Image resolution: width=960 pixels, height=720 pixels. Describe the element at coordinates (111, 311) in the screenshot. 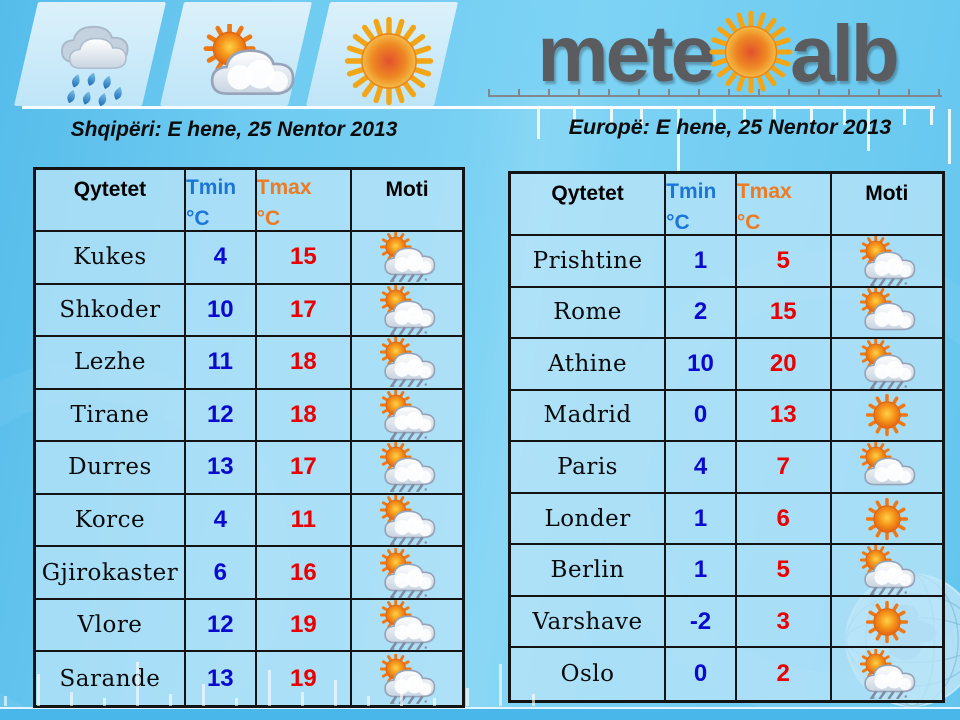

I see `city-cell: Shkoder` at that location.